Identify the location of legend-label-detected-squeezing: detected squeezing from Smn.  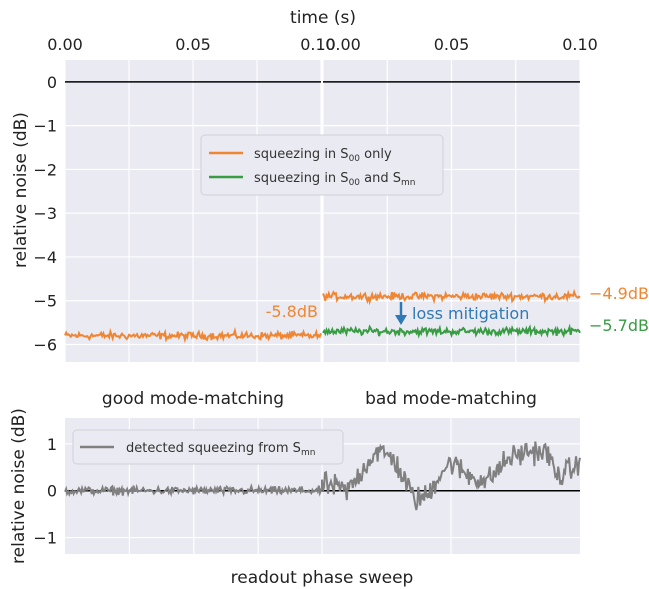
(220, 449).